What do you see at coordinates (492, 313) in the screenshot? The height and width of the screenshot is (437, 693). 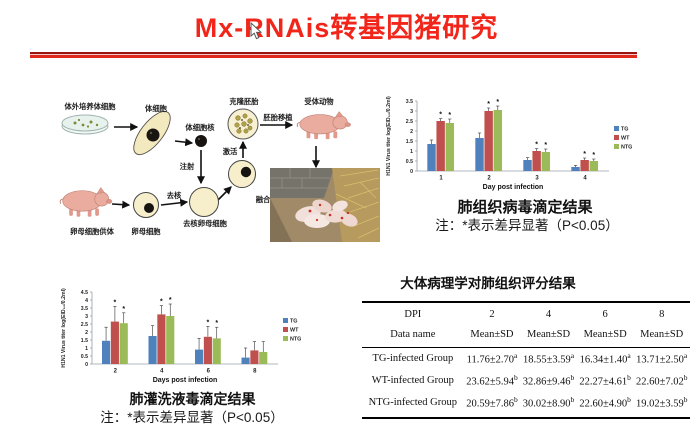 I see `table-header-cell: 2` at bounding box center [492, 313].